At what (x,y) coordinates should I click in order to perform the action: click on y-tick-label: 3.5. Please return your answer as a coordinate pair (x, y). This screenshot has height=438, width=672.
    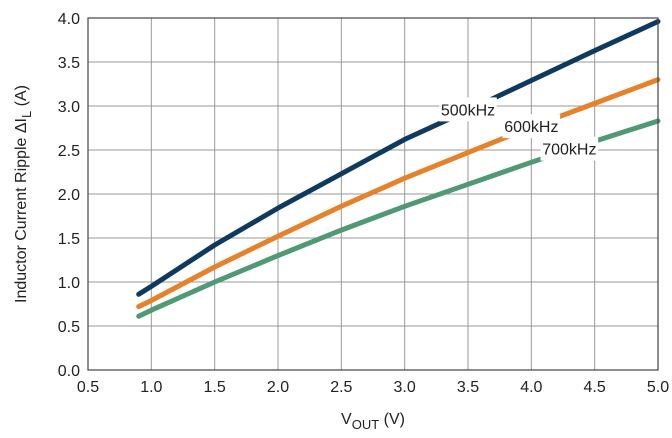
    Looking at the image, I should click on (69, 63).